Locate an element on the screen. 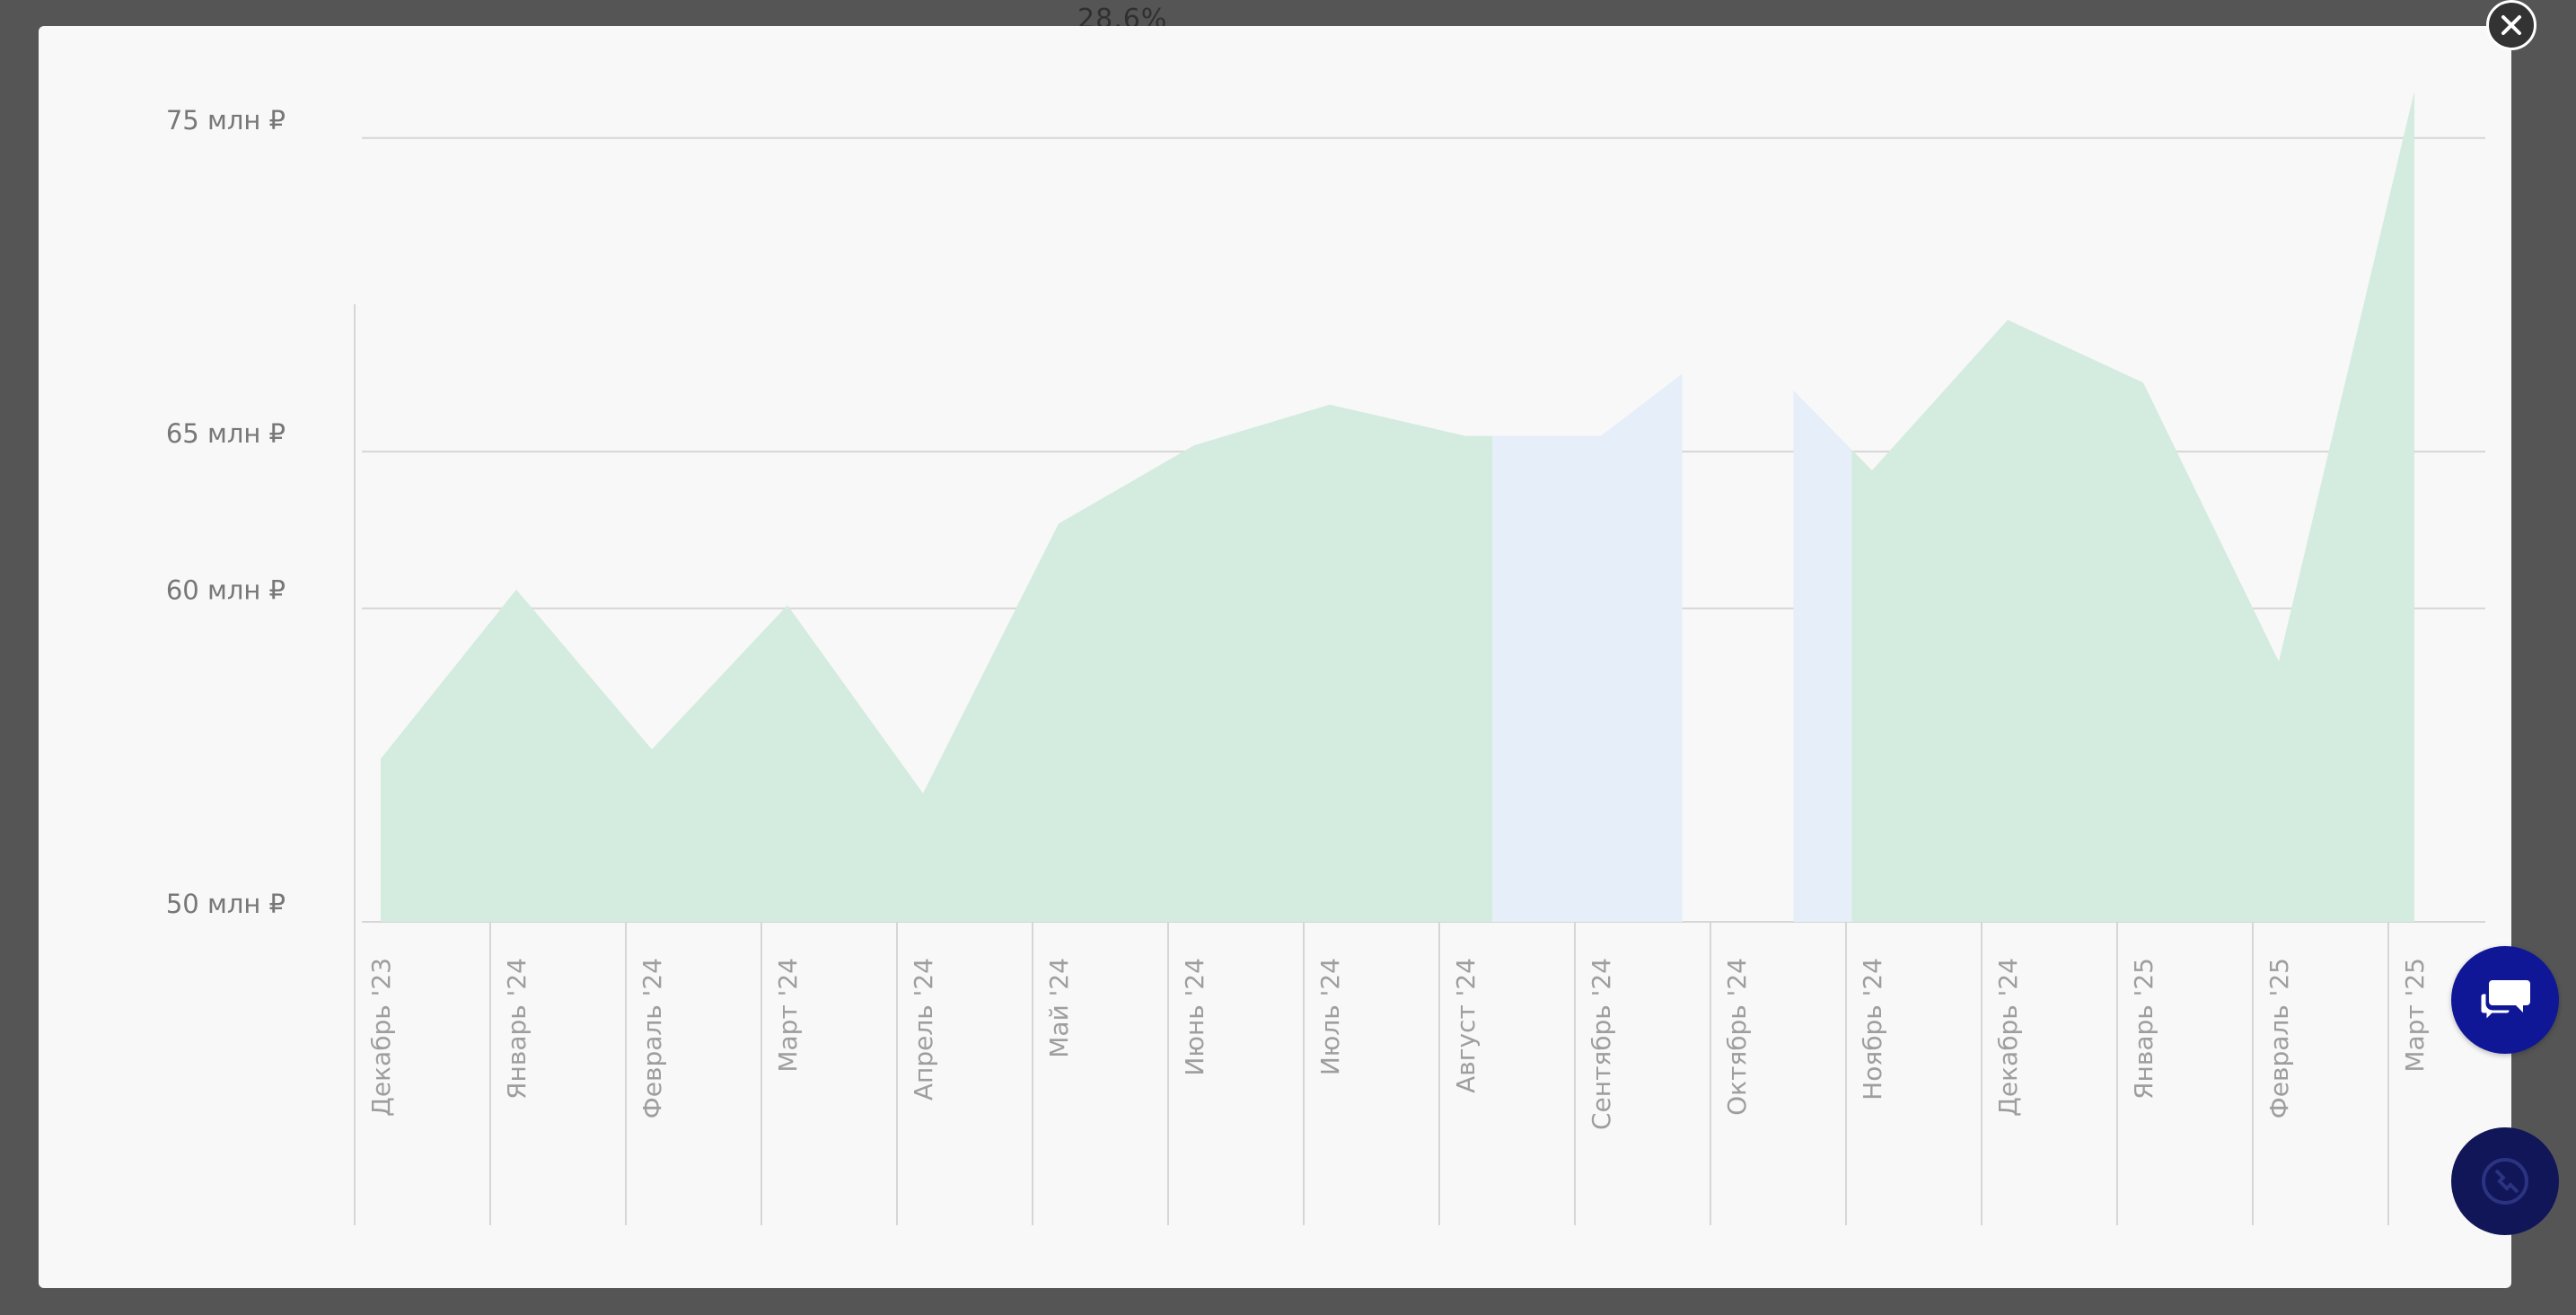 This screenshot has width=2576, height=1315. x-tick-label: Ноябрь '24 is located at coordinates (1873, 1029).